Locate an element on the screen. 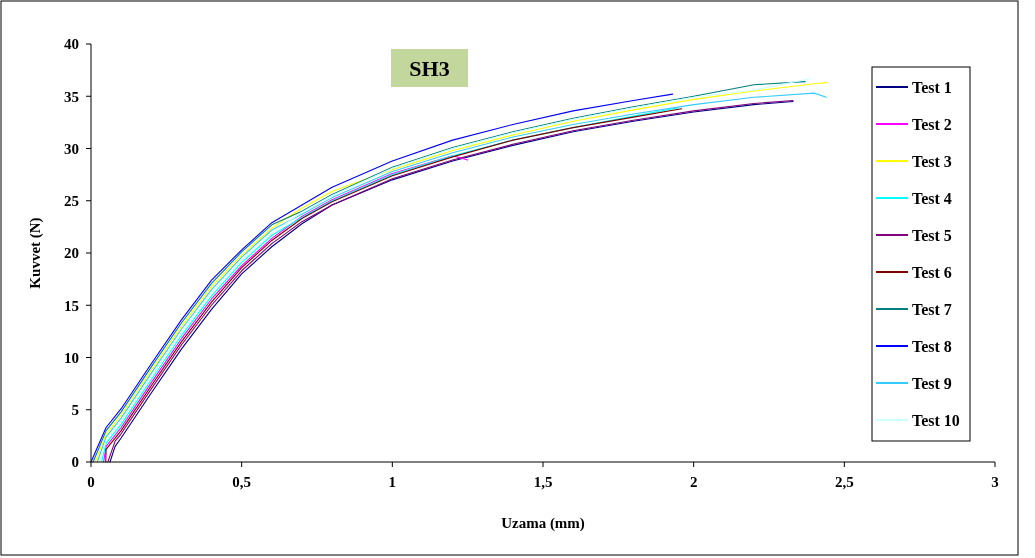 This screenshot has height=558, width=1035. legend-label: Test 5 is located at coordinates (932, 235).